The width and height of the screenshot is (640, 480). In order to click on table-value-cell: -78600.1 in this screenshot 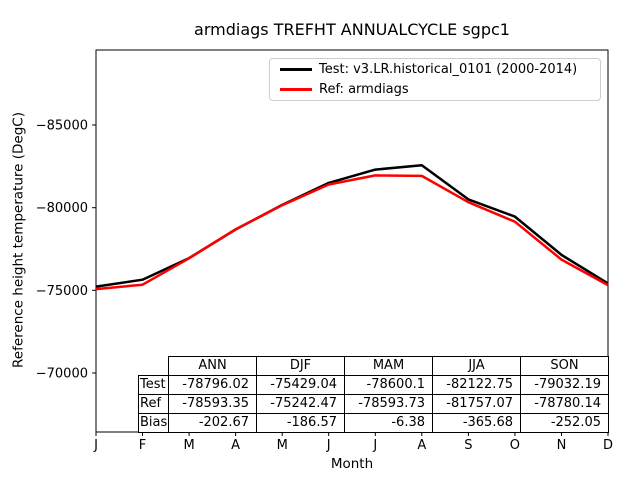, I will do `click(388, 385)`.